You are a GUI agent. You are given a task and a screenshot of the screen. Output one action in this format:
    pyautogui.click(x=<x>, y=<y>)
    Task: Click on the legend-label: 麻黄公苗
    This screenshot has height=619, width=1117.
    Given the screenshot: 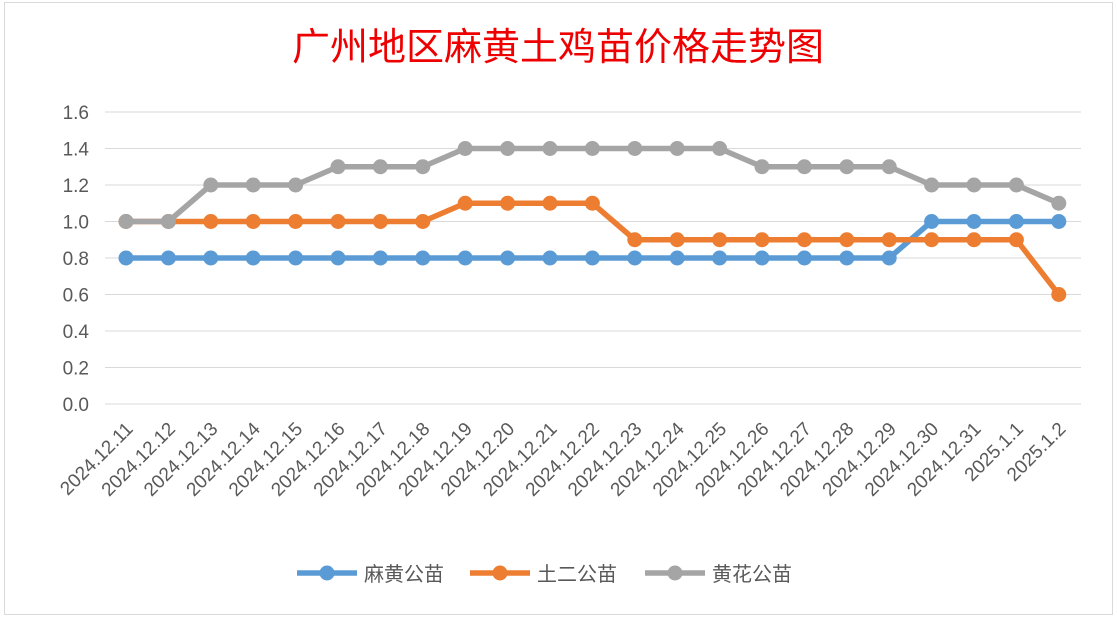 What is the action you would take?
    pyautogui.click(x=404, y=574)
    